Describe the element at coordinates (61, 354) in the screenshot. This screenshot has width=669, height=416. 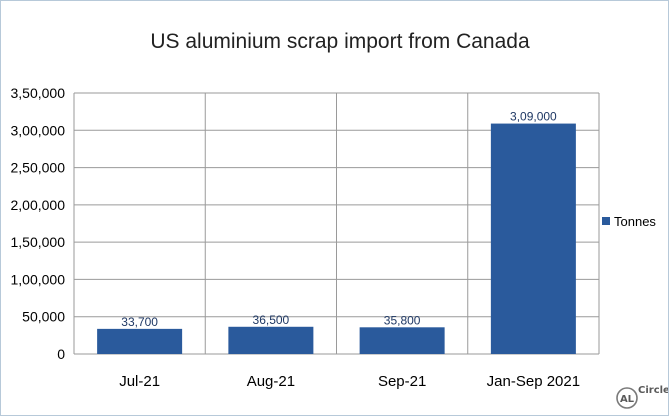
I see `y-tick-label: 0` at that location.